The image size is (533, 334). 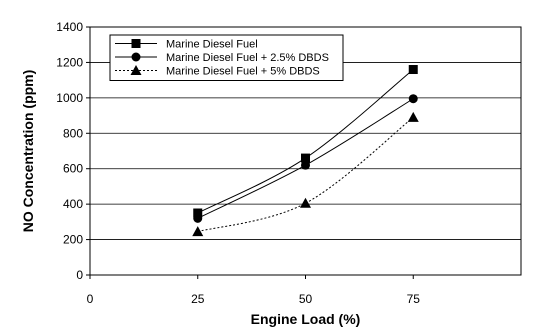 What do you see at coordinates (79, 275) in the screenshot?
I see `y-tick-label: 0` at bounding box center [79, 275].